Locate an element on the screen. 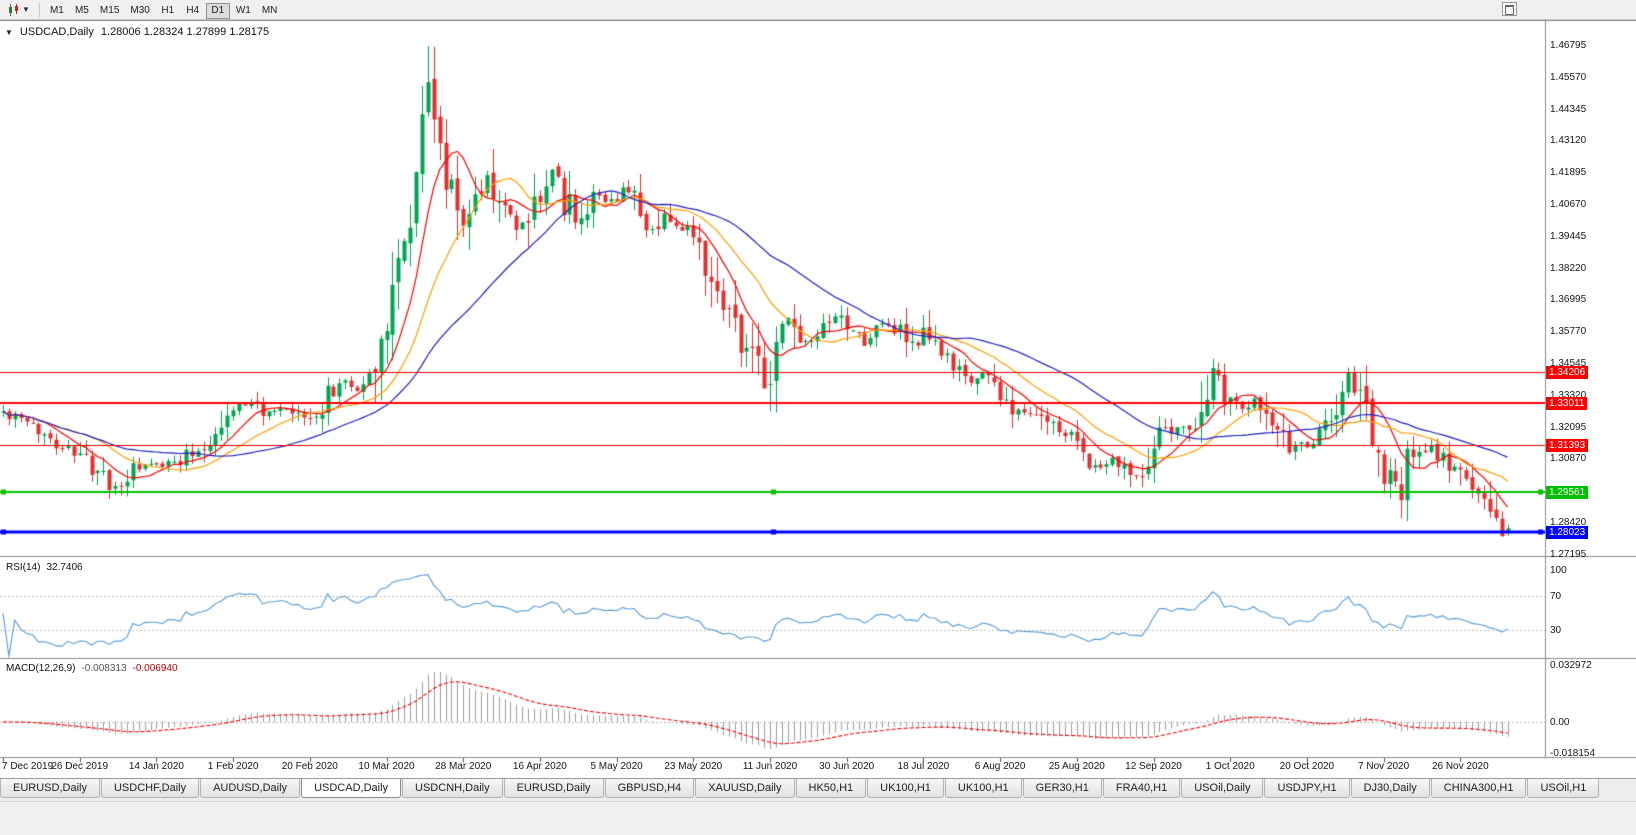 The height and width of the screenshot is (835, 1636). timeframe-toolbar: ▼ M1 M5 M15 M30 H1 H4 D1 W1 MN is located at coordinates (818, 10).